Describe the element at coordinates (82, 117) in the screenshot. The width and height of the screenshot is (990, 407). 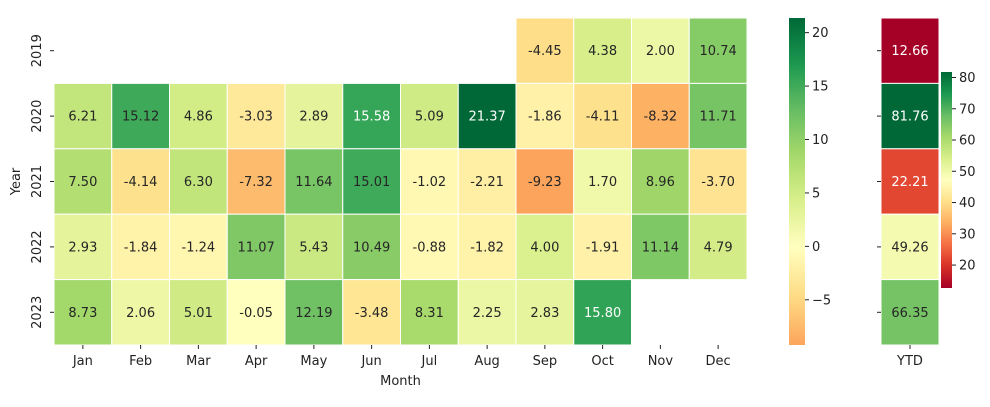
I see `main-cell-label: 6.21` at that location.